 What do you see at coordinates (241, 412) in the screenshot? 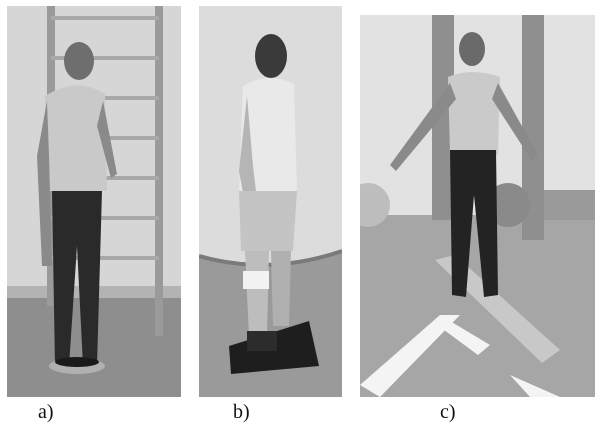
I see `panel-caption-b: b)` at bounding box center [241, 412].